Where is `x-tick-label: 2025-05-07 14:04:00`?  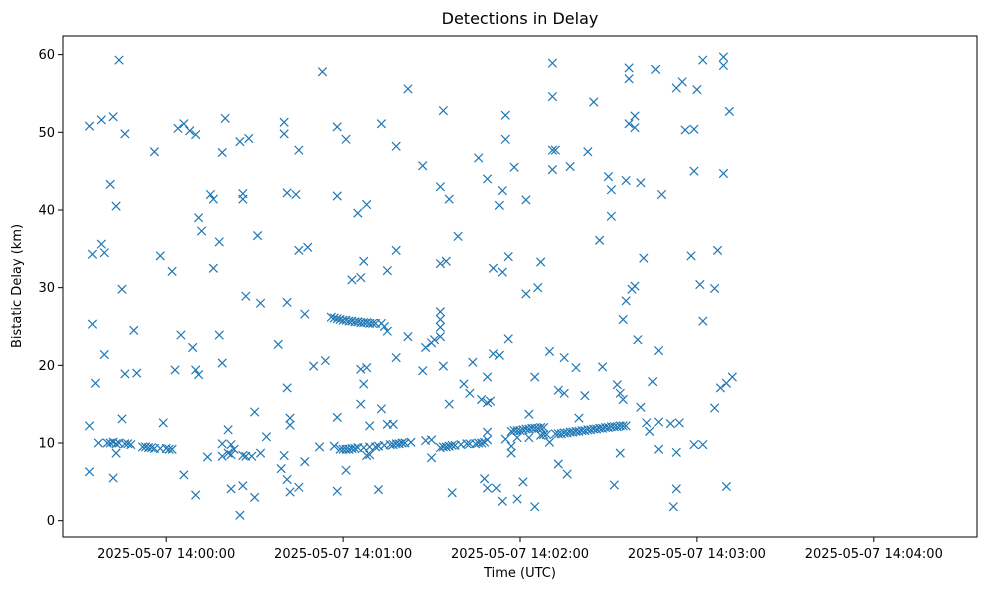
x-tick-label: 2025-05-07 14:04:00 is located at coordinates (874, 554).